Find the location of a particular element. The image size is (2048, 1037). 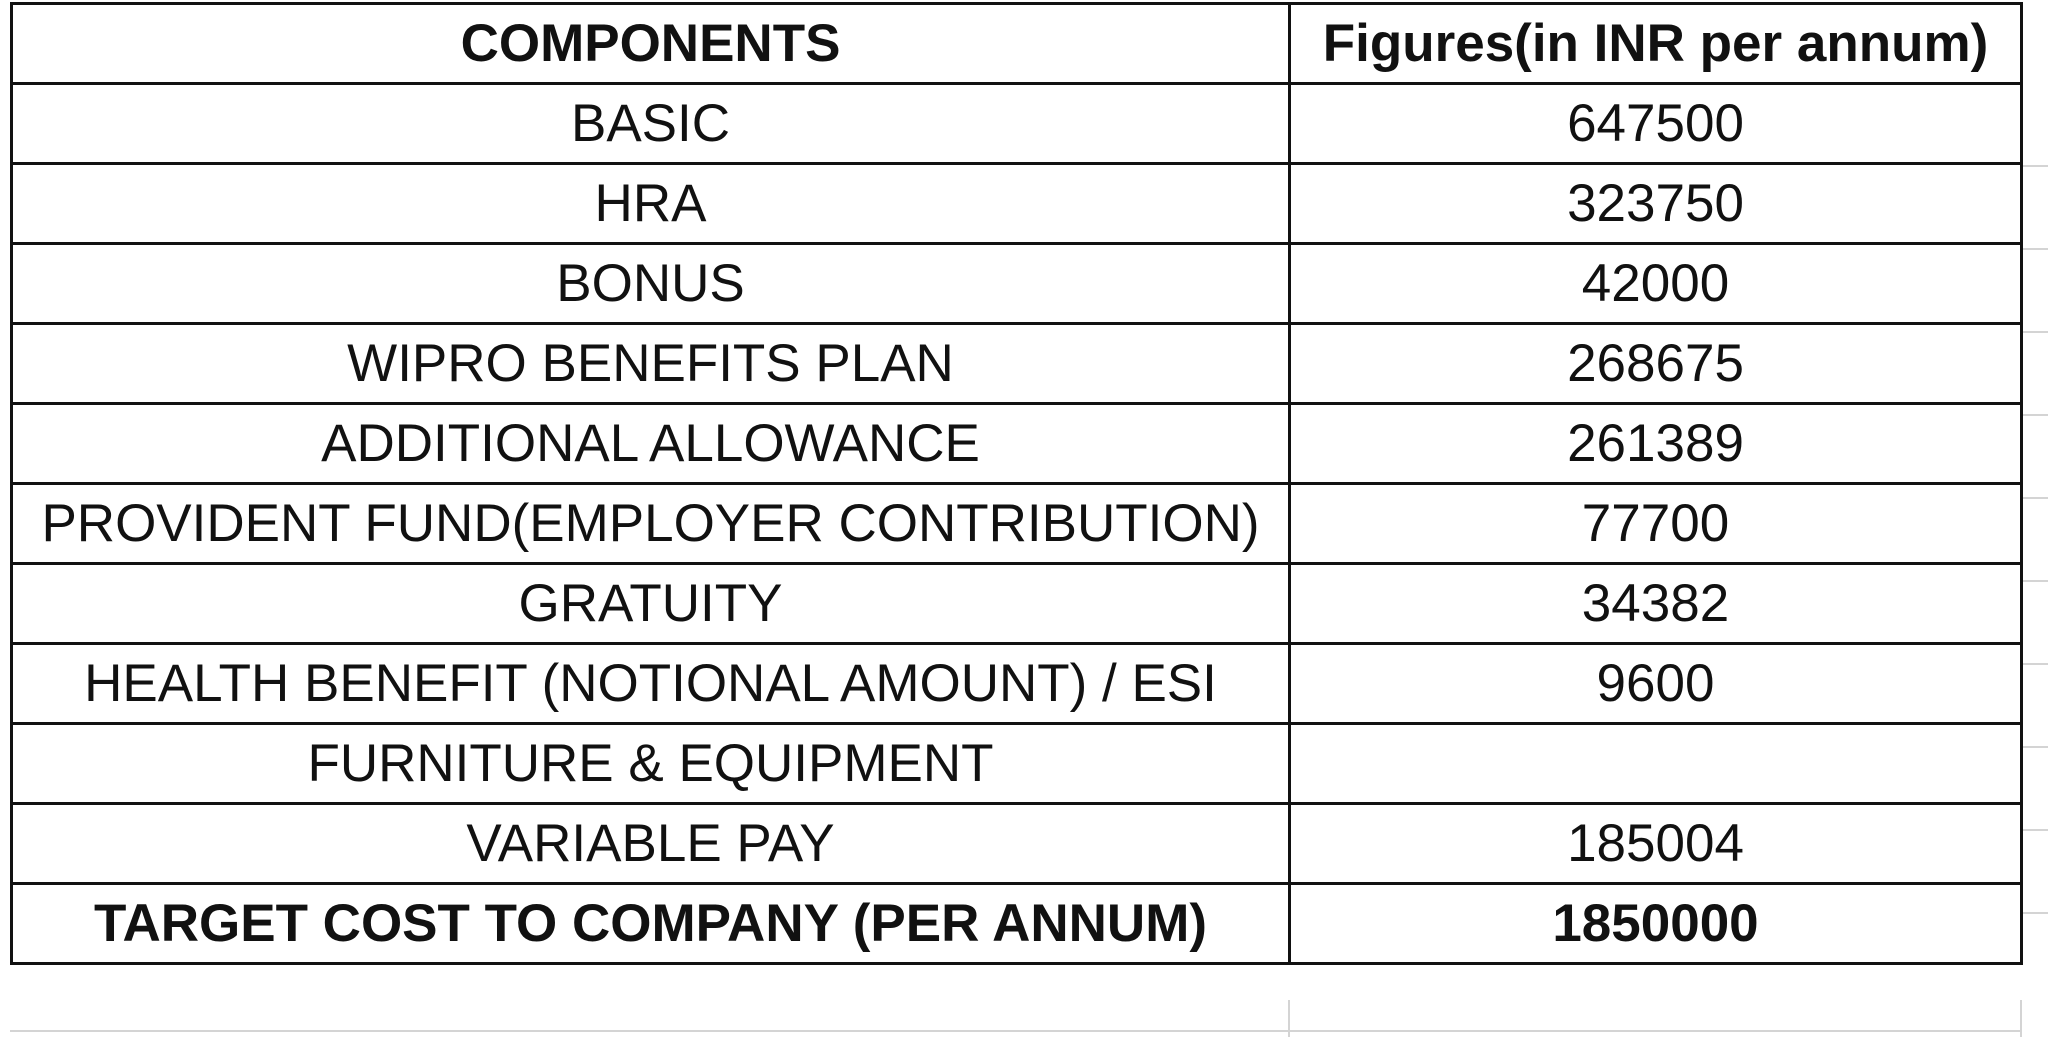

figure-cell: 323750 is located at coordinates (1655, 203).